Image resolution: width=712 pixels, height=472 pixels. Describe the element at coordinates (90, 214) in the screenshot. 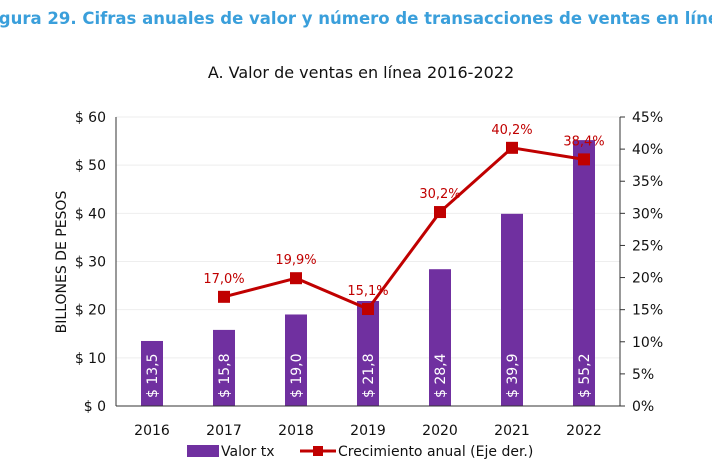

I see `y-tick-label: $ 40` at that location.